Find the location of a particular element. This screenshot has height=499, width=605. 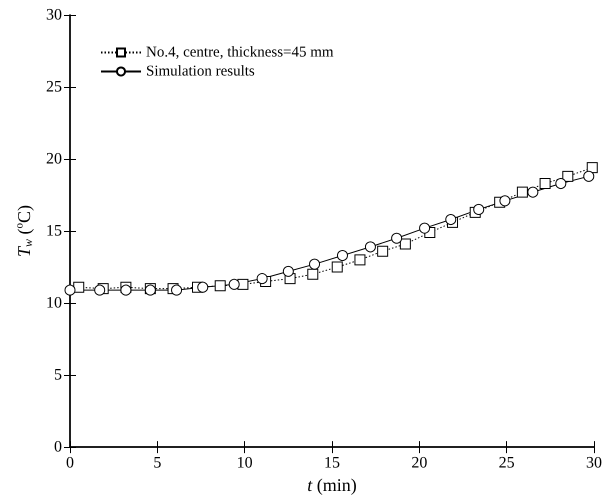

x-axis-title: t (min) is located at coordinates (332, 485).